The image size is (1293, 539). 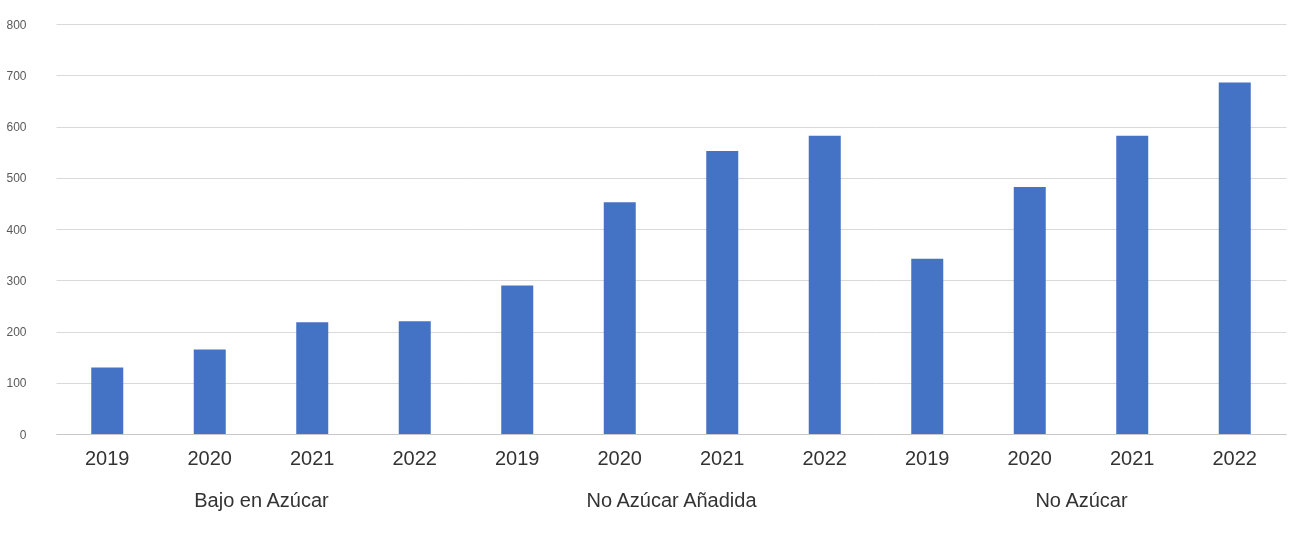 I want to click on y-tick-label: 100, so click(x=16, y=383).